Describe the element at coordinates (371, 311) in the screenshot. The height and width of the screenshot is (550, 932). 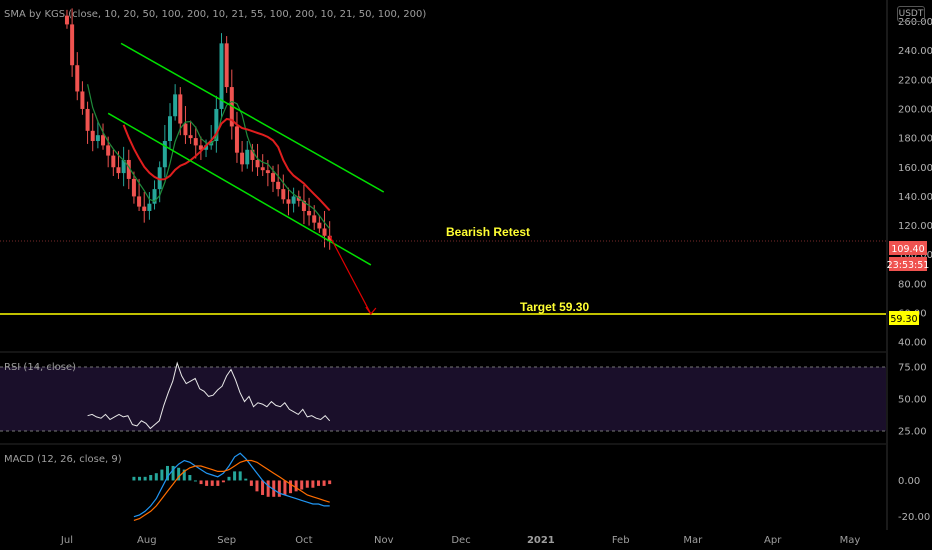
I see `retest-arrow-head` at that location.